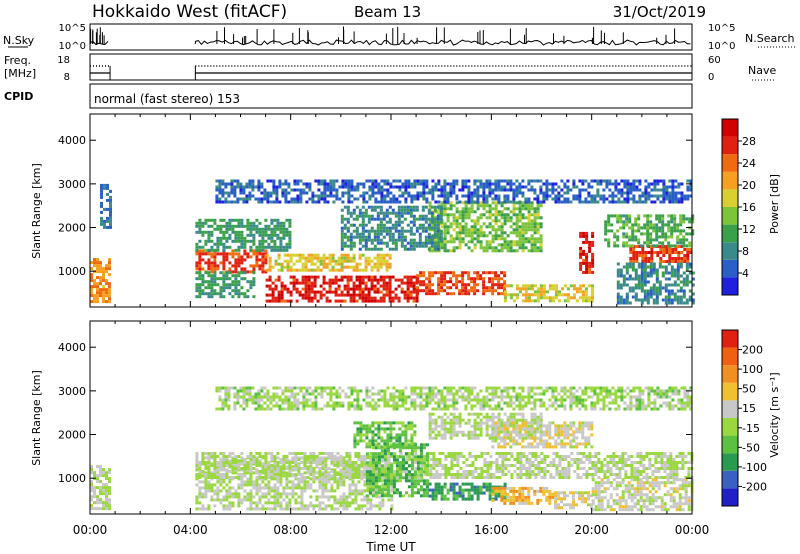 This screenshot has width=800, height=554. What do you see at coordinates (762, 70) in the screenshot?
I see `nave-label: Nave` at bounding box center [762, 70].